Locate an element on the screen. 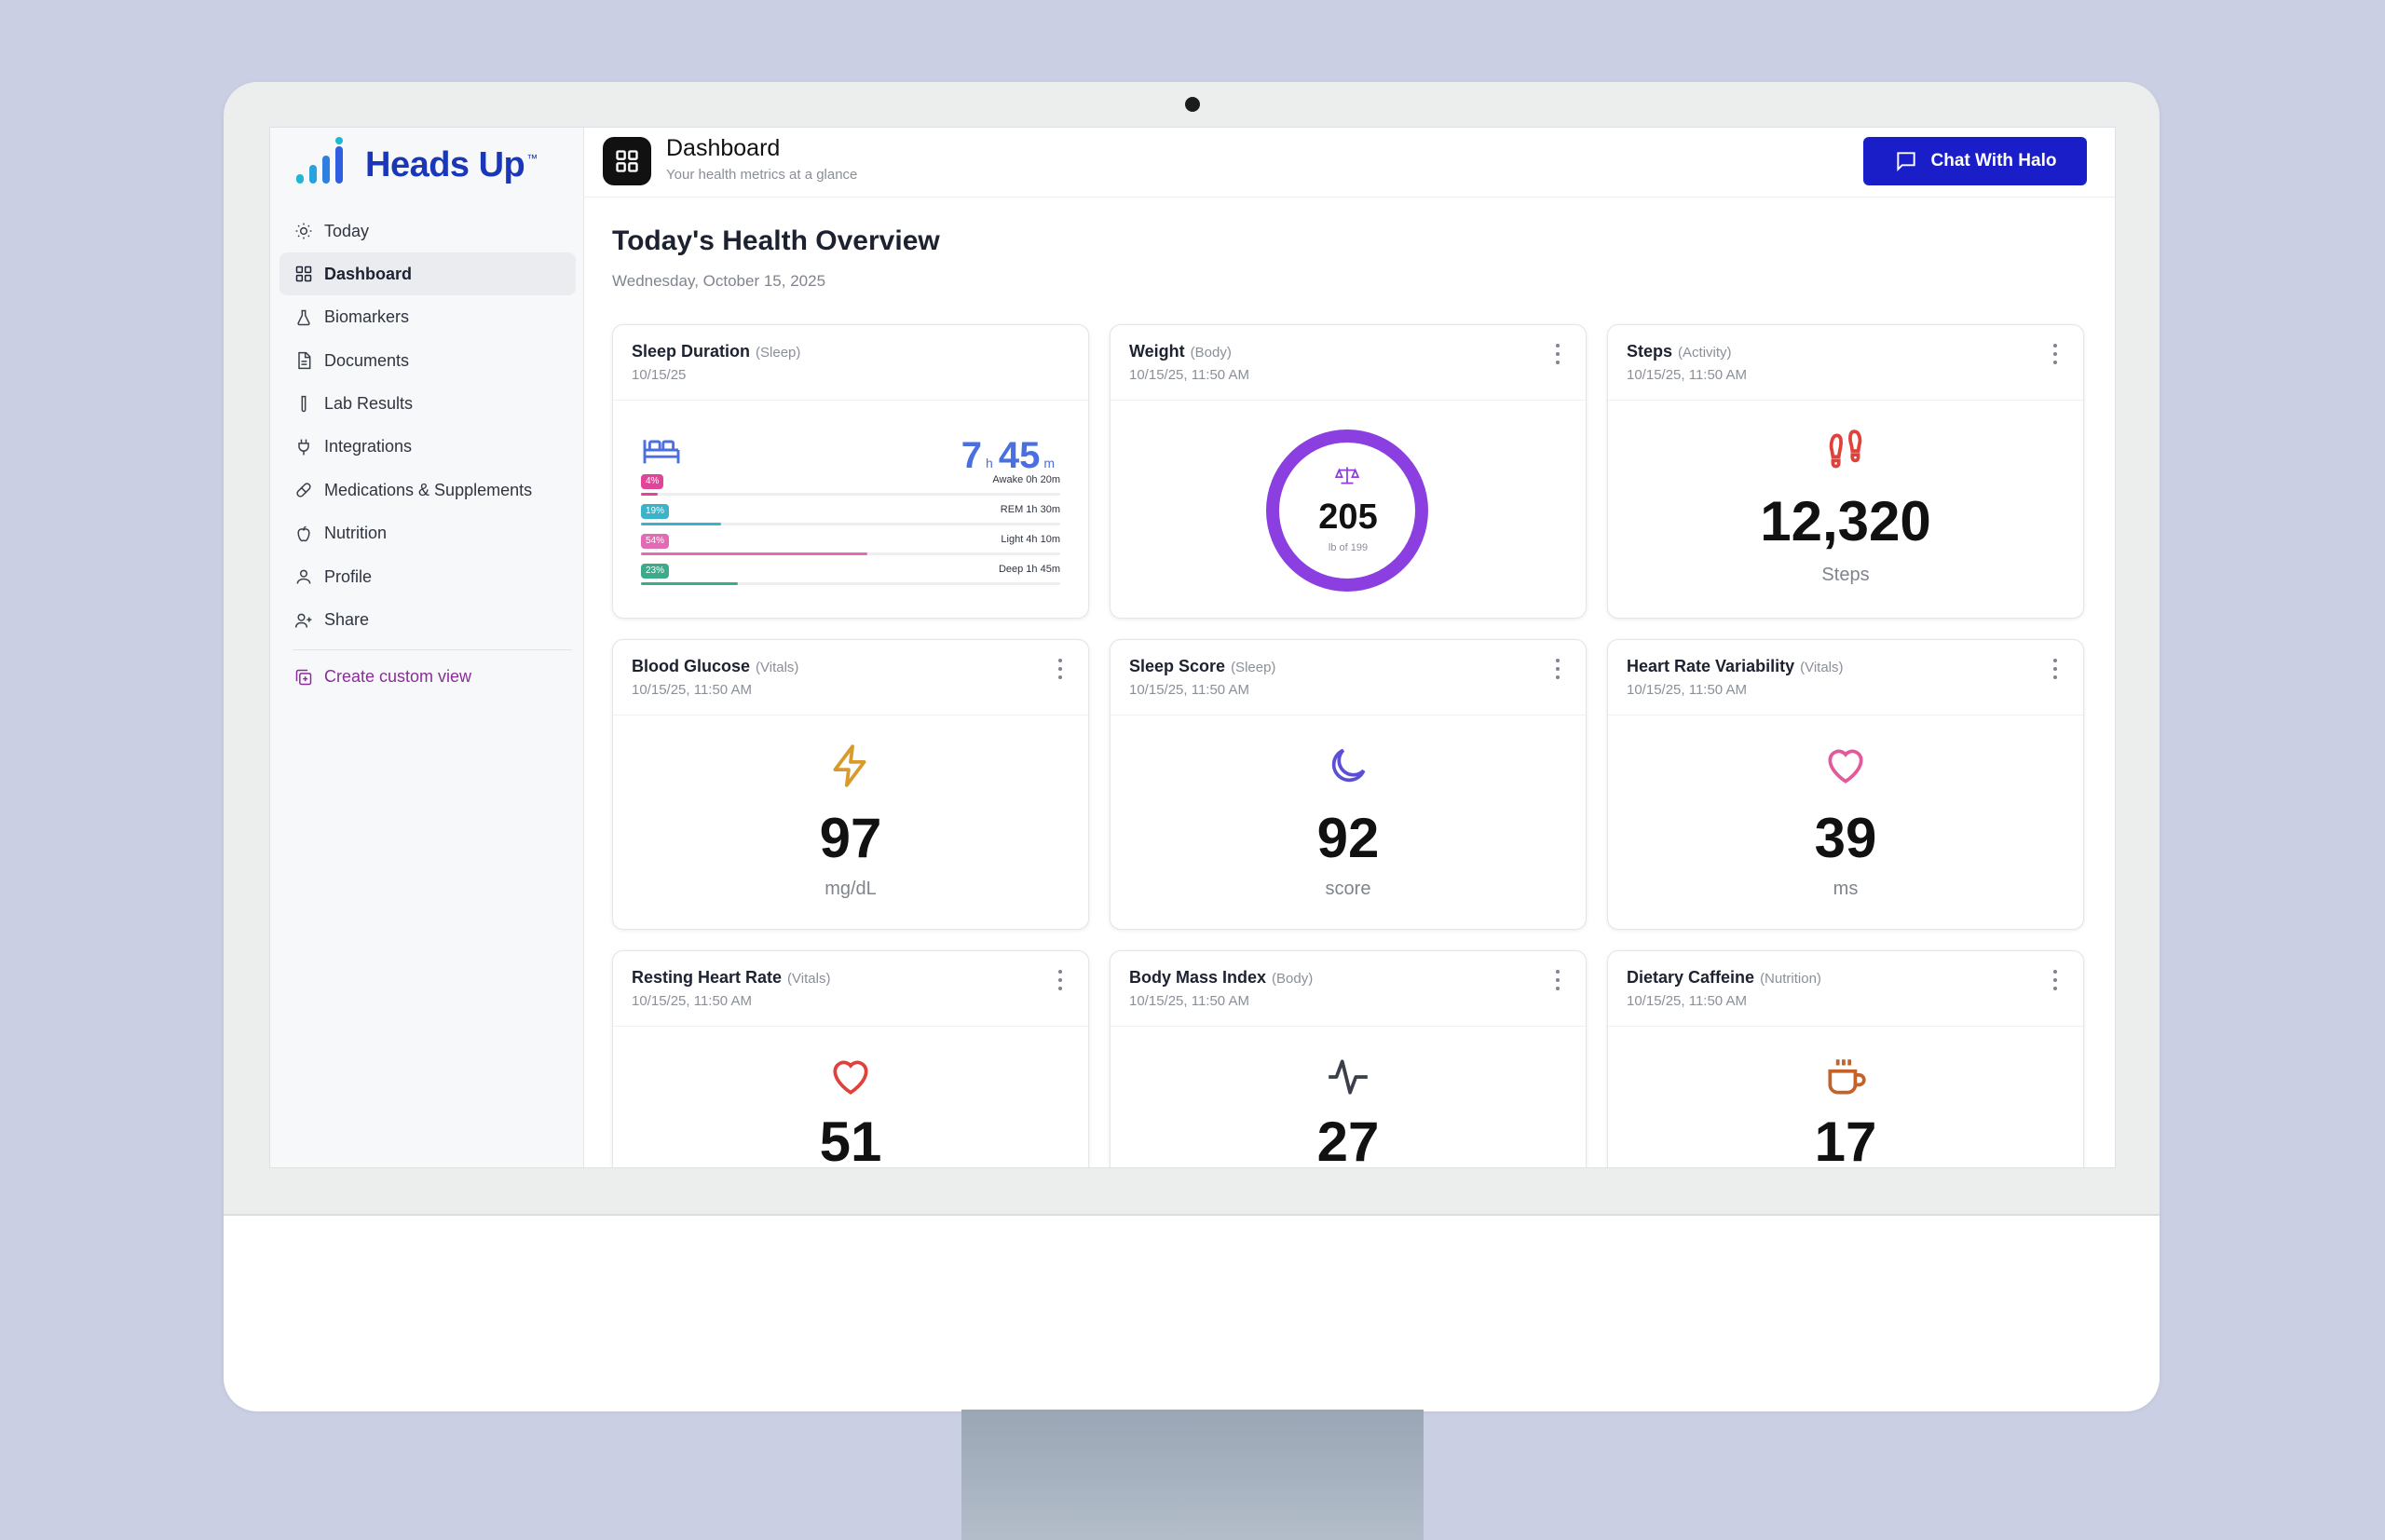 This screenshot has width=2385, height=1540. sleep-stage-percent: 19% is located at coordinates (655, 511).